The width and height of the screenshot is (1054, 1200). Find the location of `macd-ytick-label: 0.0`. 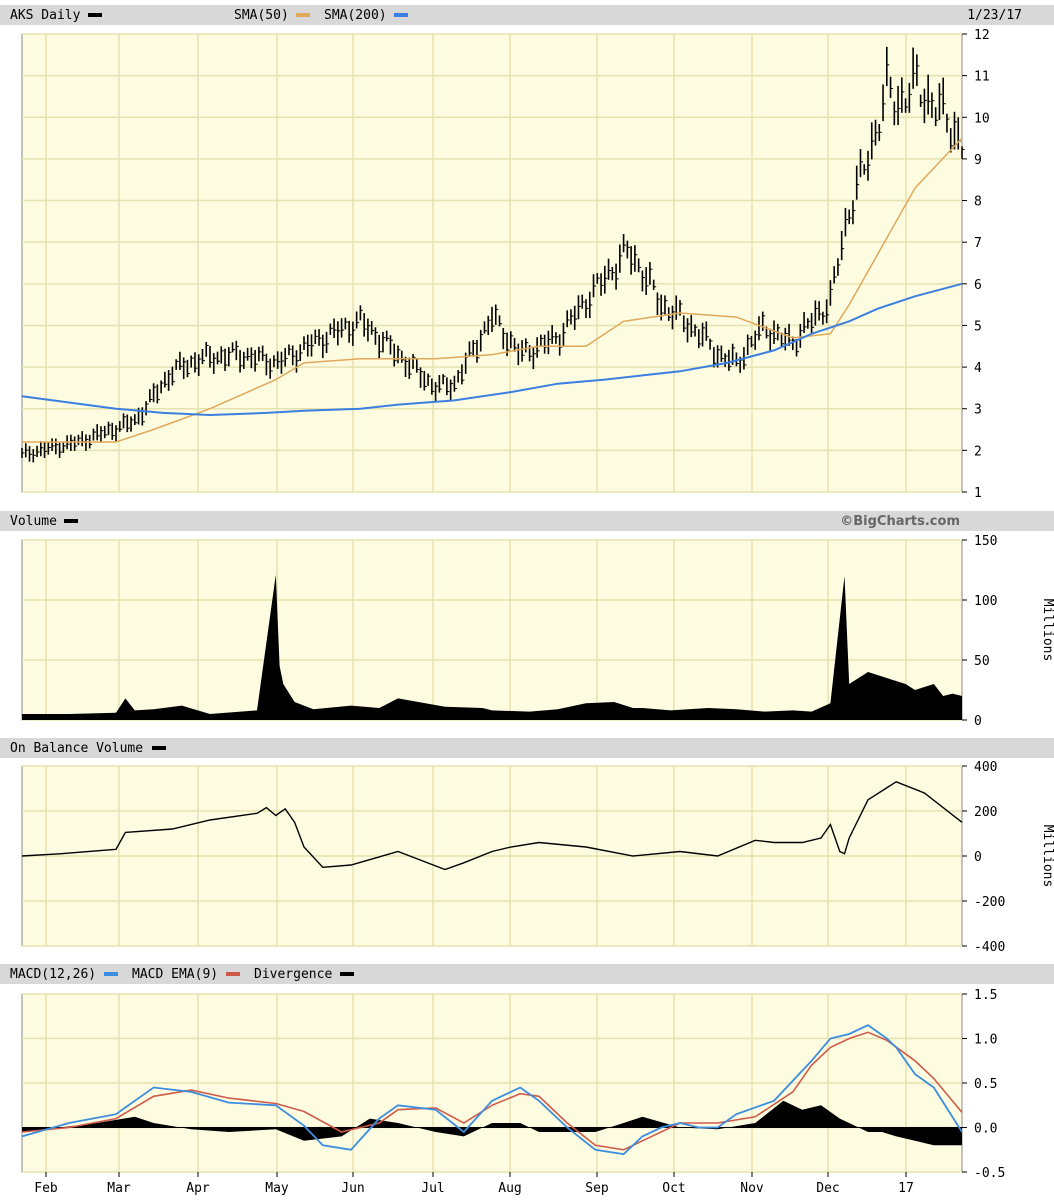

macd-ytick-label: 0.0 is located at coordinates (985, 1129).